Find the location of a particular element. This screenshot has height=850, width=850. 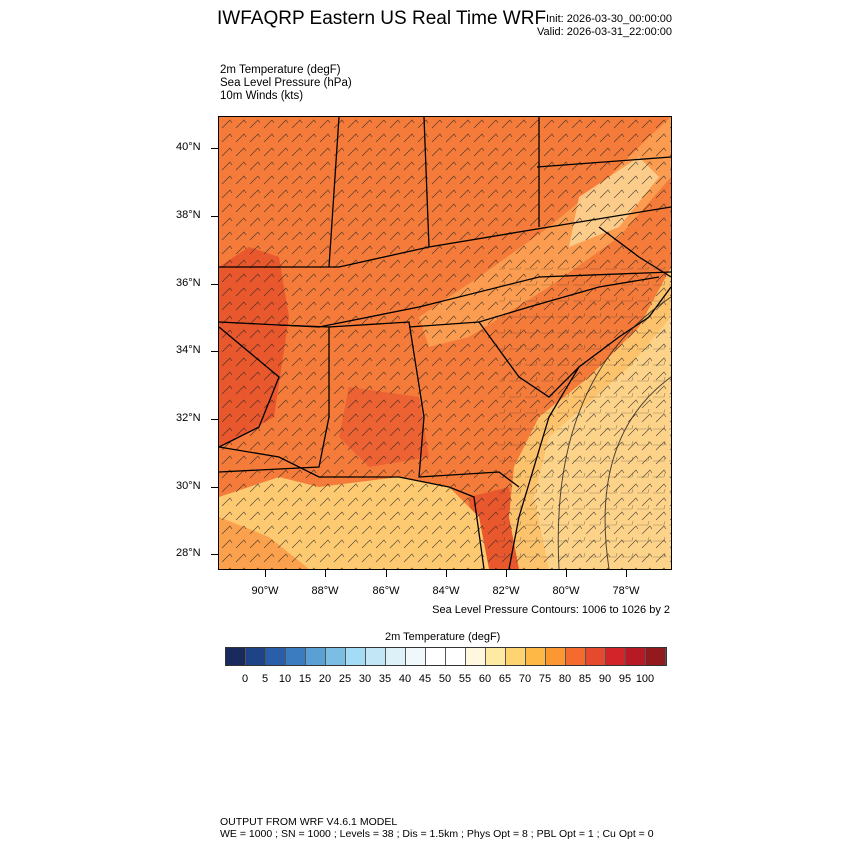

lon-label-88w: 88°W is located at coordinates (325, 591).